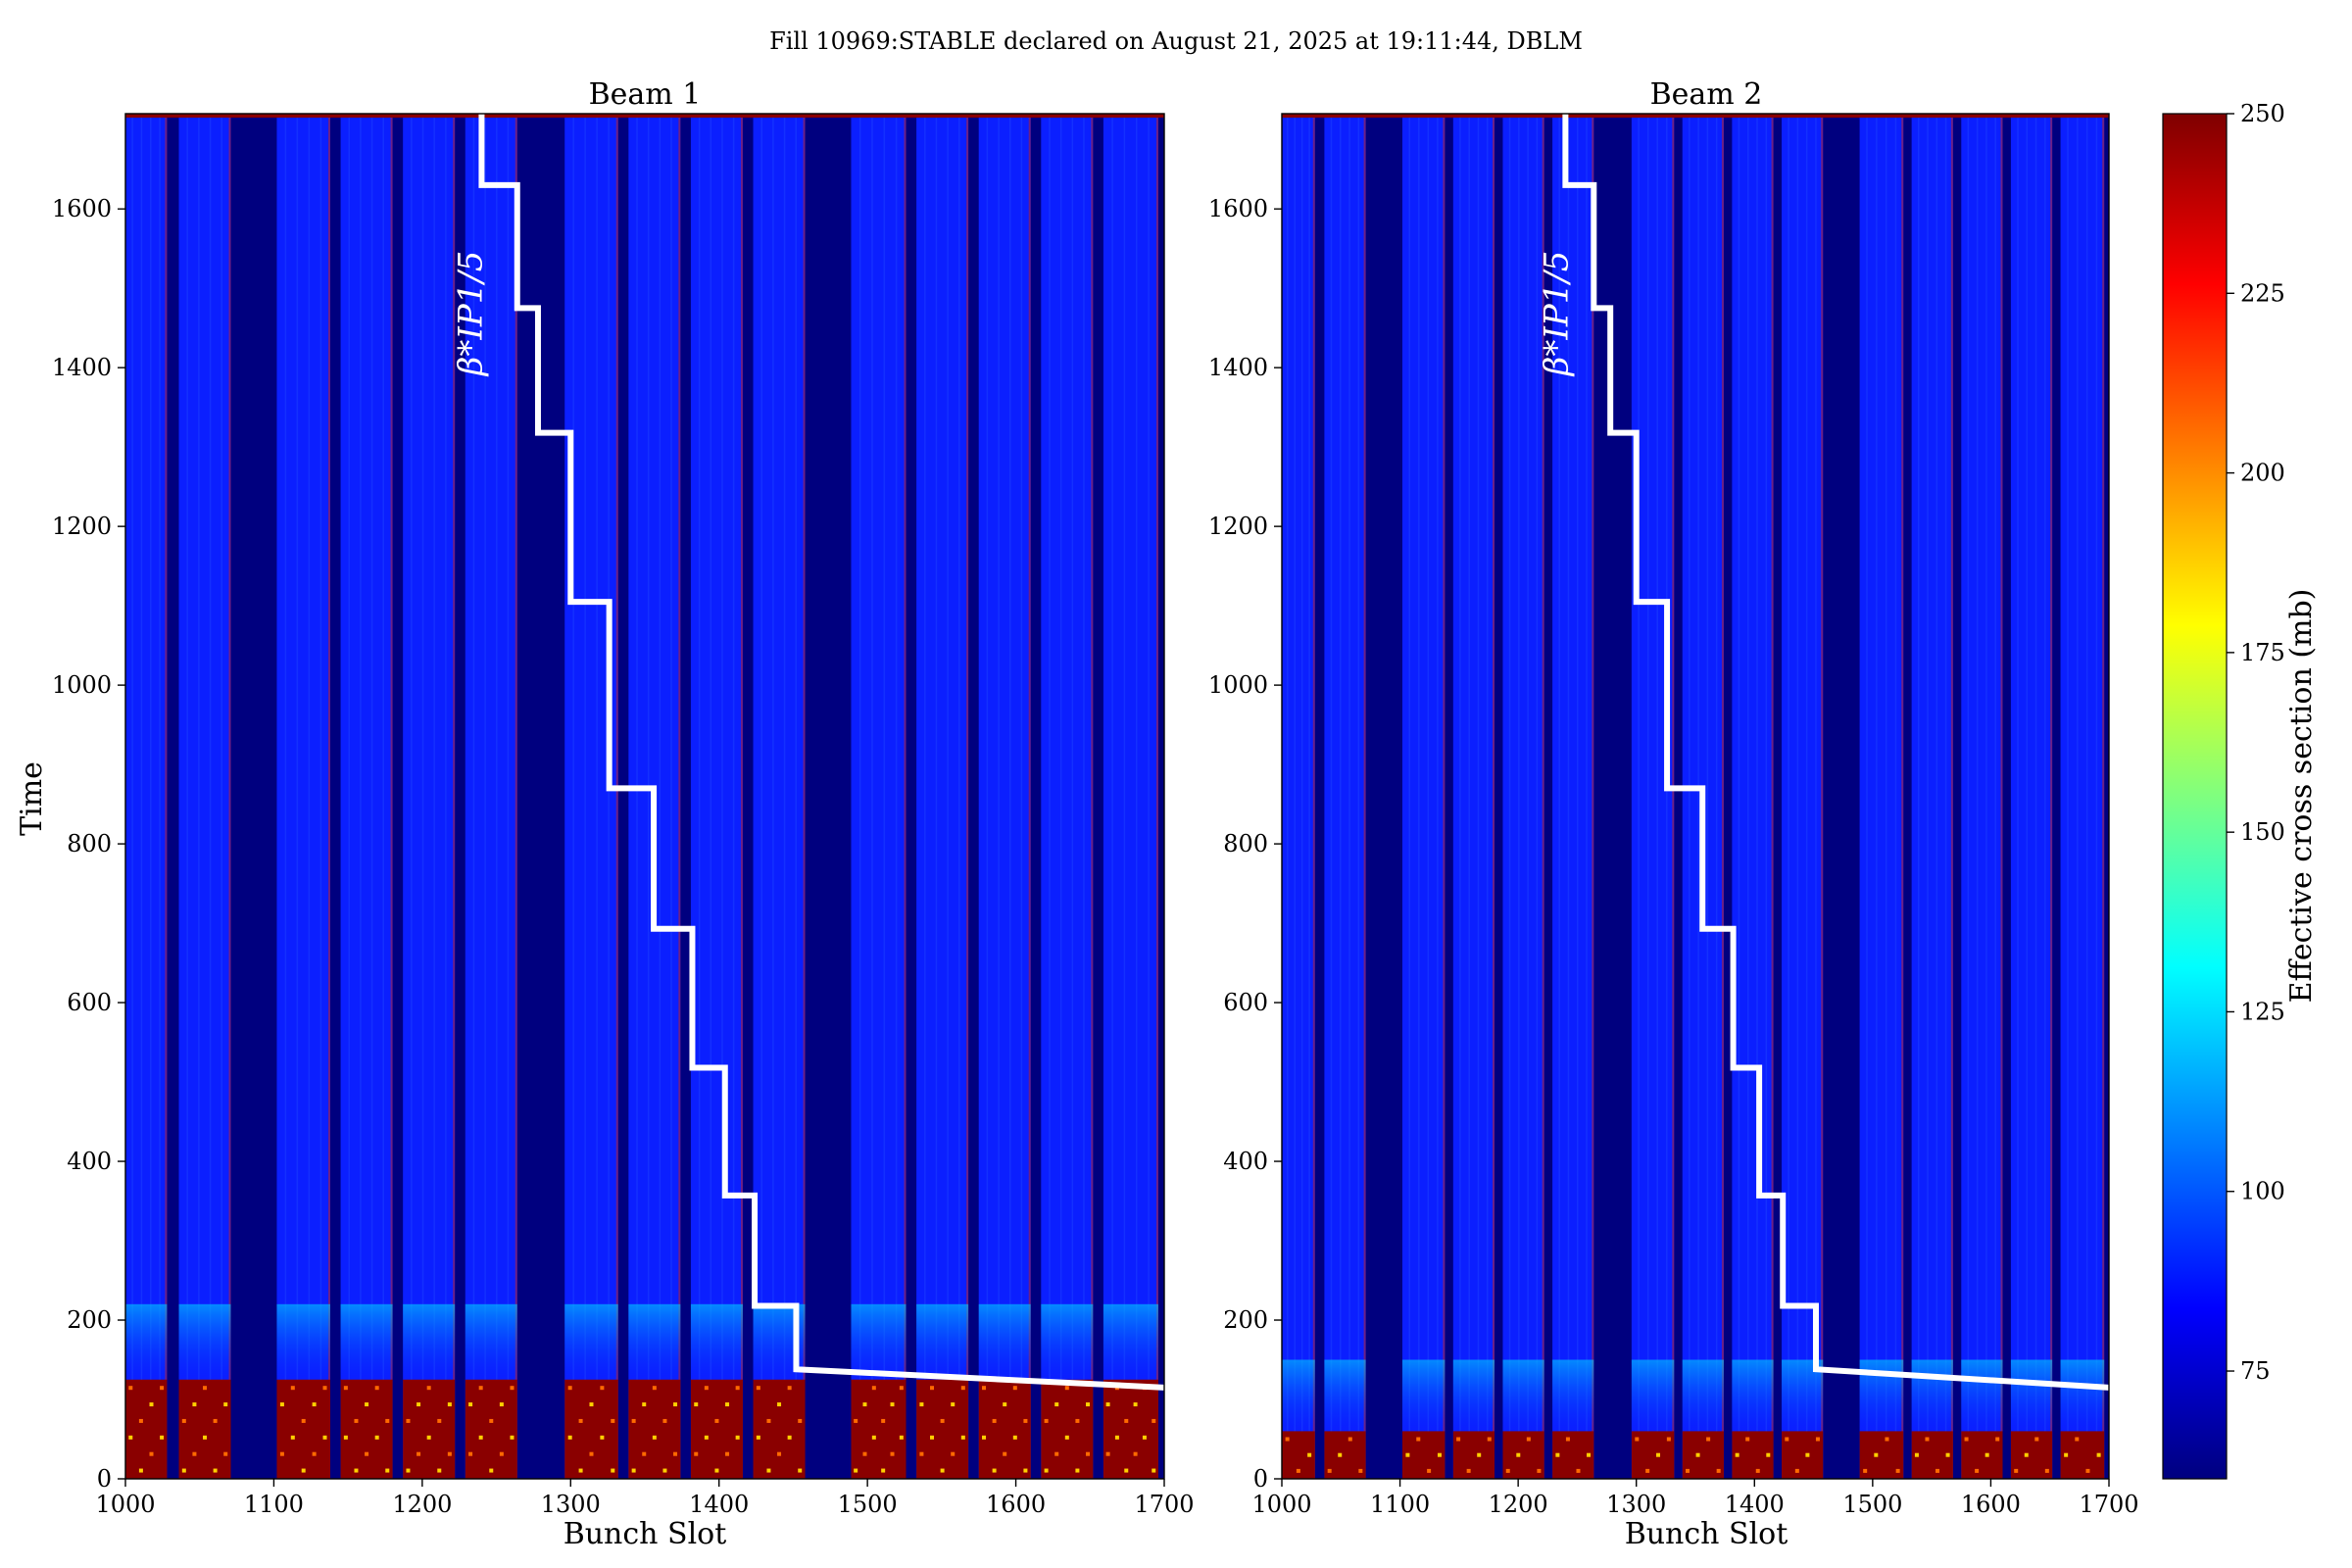  What do you see at coordinates (1238, 526) in the screenshot?
I see `y-tick-label: 1200` at bounding box center [1238, 526].